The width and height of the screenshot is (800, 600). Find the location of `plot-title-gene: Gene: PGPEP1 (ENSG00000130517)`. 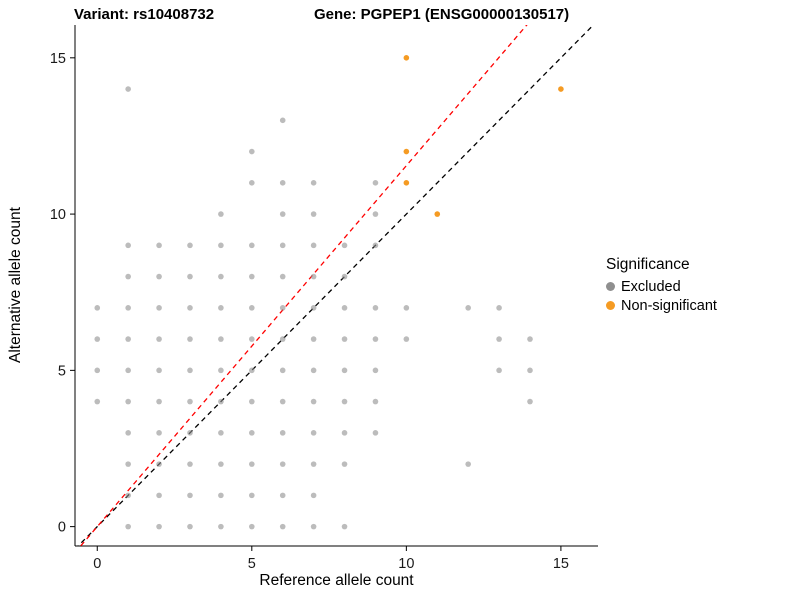

plot-title-gene: Gene: PGPEP1 (ENSG00000130517) is located at coordinates (442, 14).